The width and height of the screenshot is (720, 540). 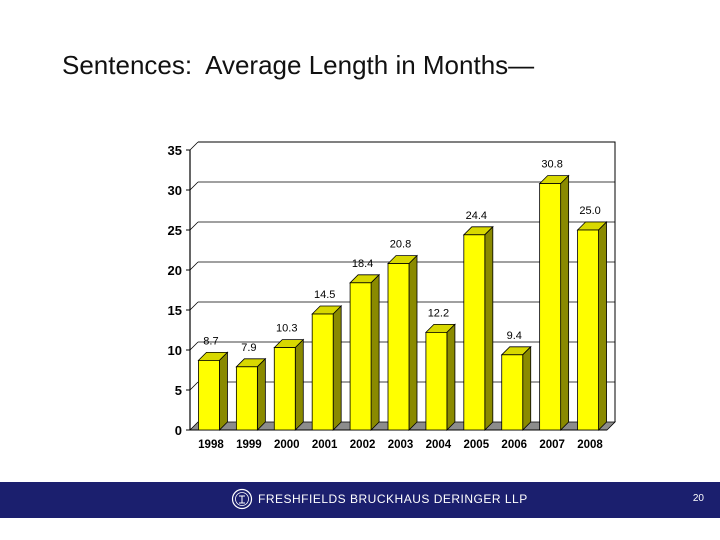 I want to click on x-tick-label: 2006, so click(x=514, y=445).